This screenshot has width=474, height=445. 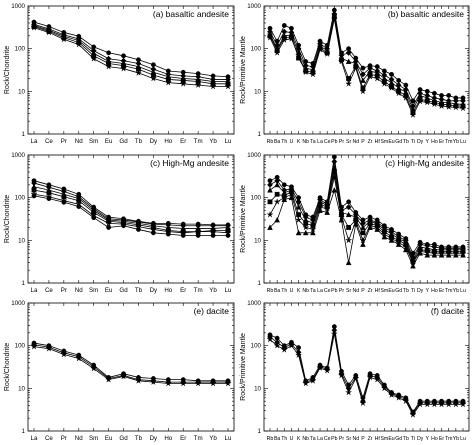 What do you see at coordinates (363, 142) in the screenshot?
I see `x-tick-label-p: P` at bounding box center [363, 142].